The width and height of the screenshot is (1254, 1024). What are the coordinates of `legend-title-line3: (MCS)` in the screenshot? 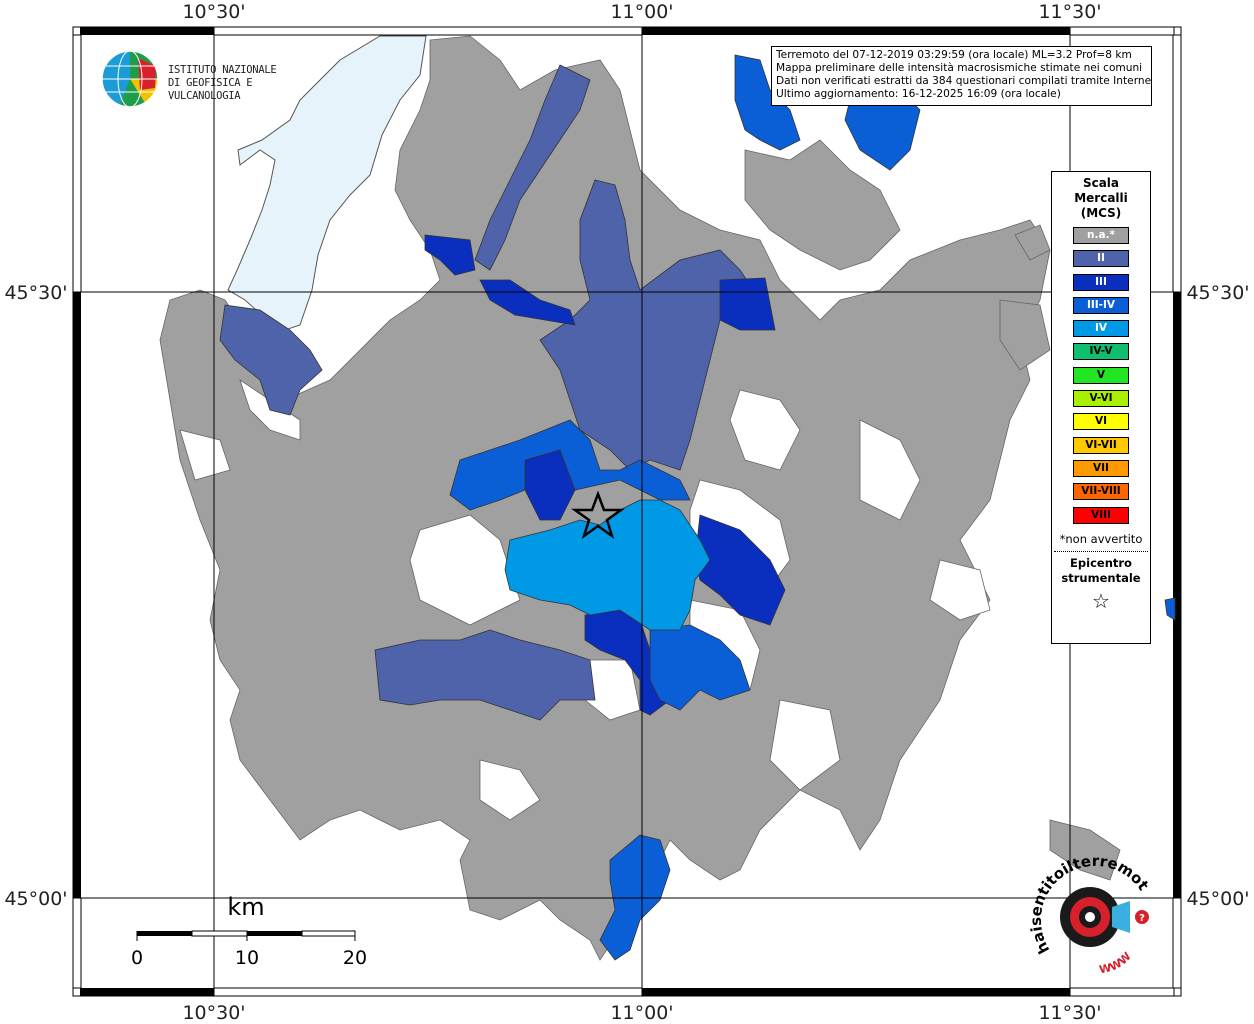 It's located at (1101, 213).